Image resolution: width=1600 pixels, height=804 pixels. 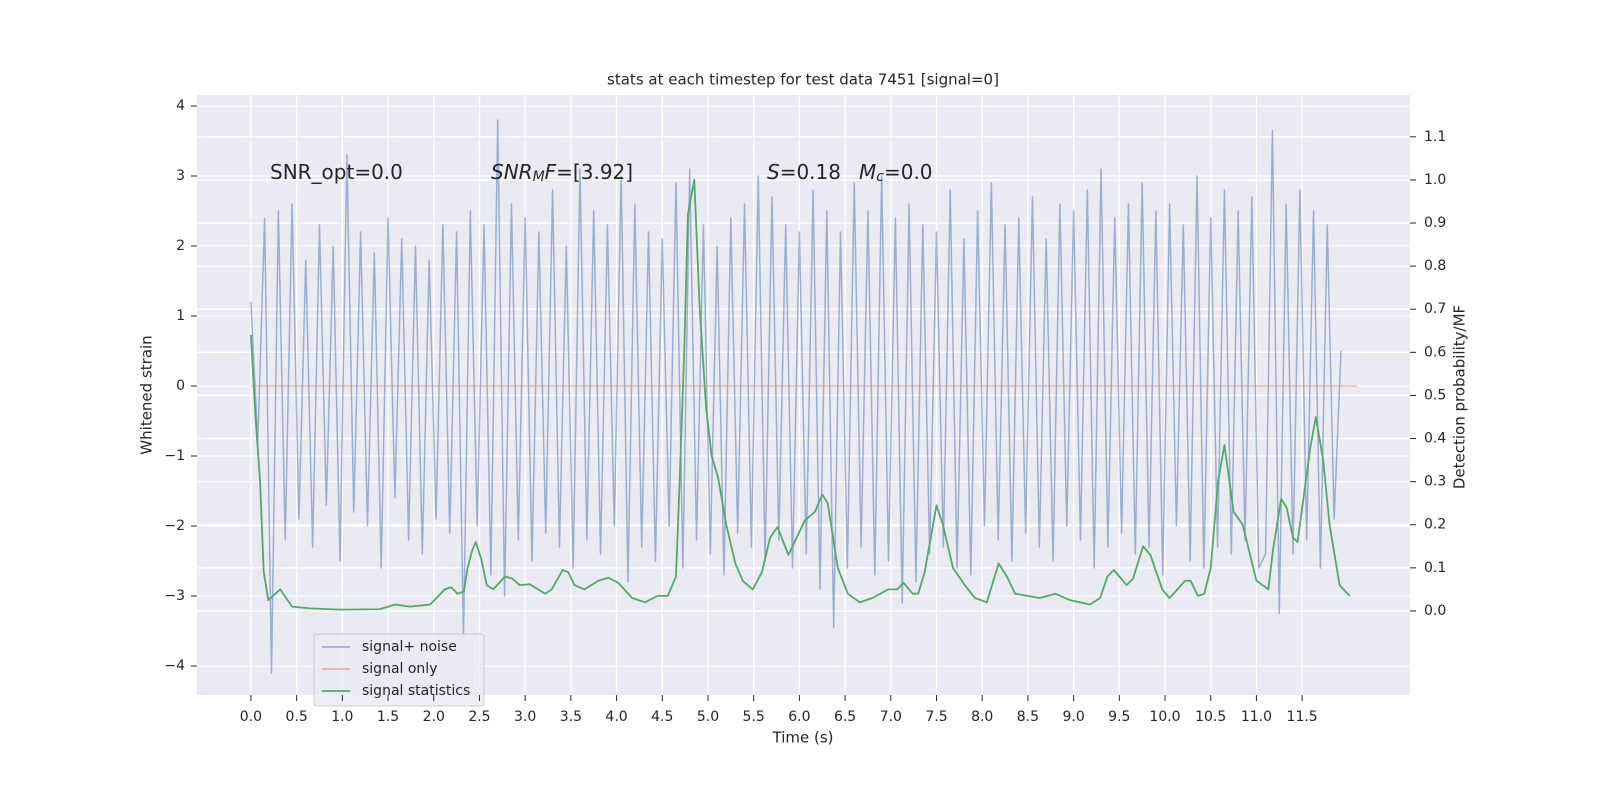 What do you see at coordinates (1435, 309) in the screenshot?
I see `y2-tick-label: 0.7` at bounding box center [1435, 309].